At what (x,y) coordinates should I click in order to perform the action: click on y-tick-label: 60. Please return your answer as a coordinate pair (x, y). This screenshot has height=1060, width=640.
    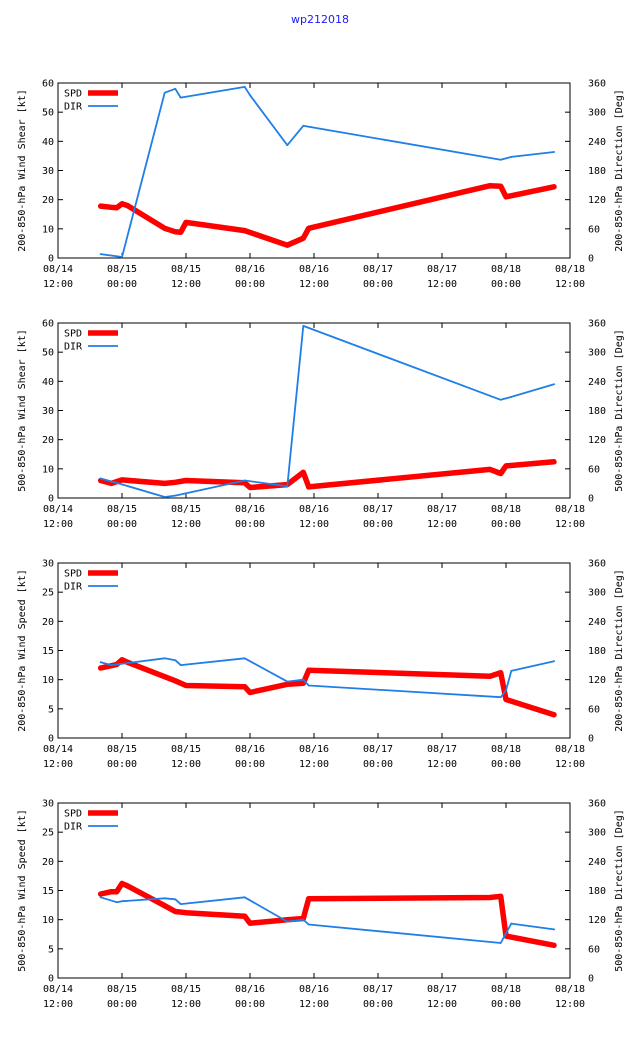
    Looking at the image, I should click on (48, 324).